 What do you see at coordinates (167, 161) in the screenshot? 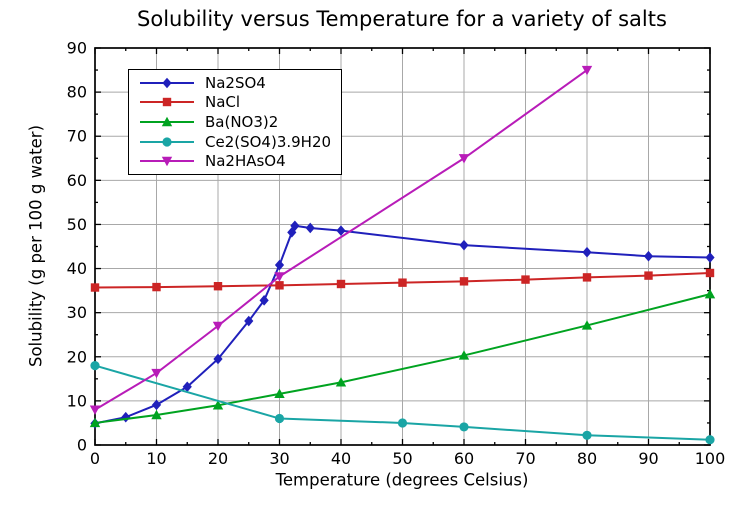
I see `legend-sample-na2haso4-icon` at bounding box center [167, 161].